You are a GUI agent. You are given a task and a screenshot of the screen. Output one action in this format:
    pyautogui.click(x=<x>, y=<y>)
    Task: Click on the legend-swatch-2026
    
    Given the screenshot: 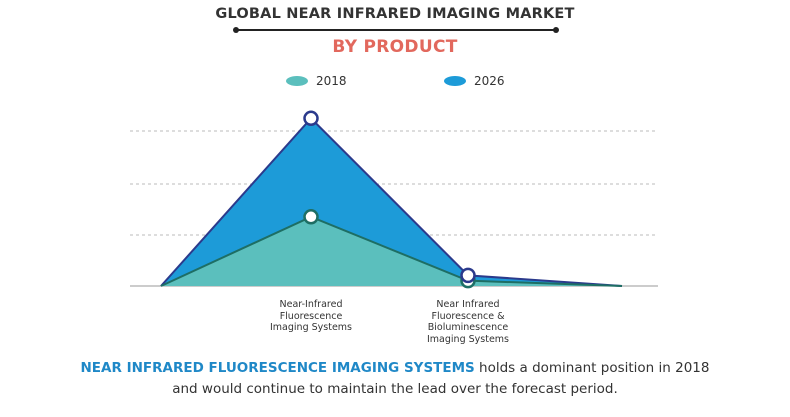 What is the action you would take?
    pyautogui.click(x=455, y=81)
    